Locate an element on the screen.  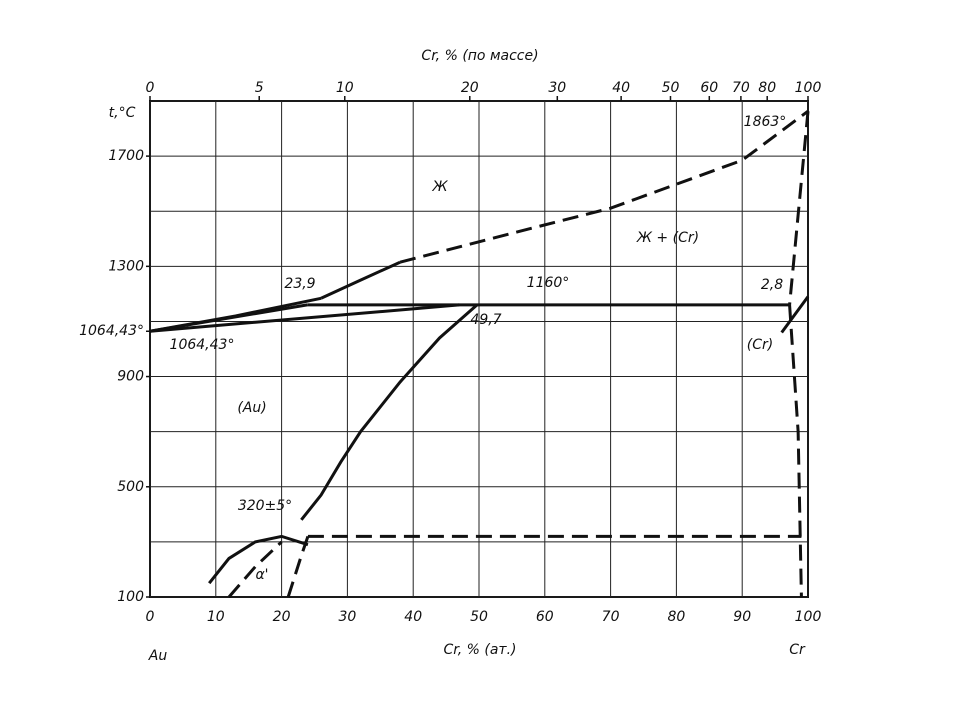
y-tick-label: 500 is located at coordinates (130, 487).